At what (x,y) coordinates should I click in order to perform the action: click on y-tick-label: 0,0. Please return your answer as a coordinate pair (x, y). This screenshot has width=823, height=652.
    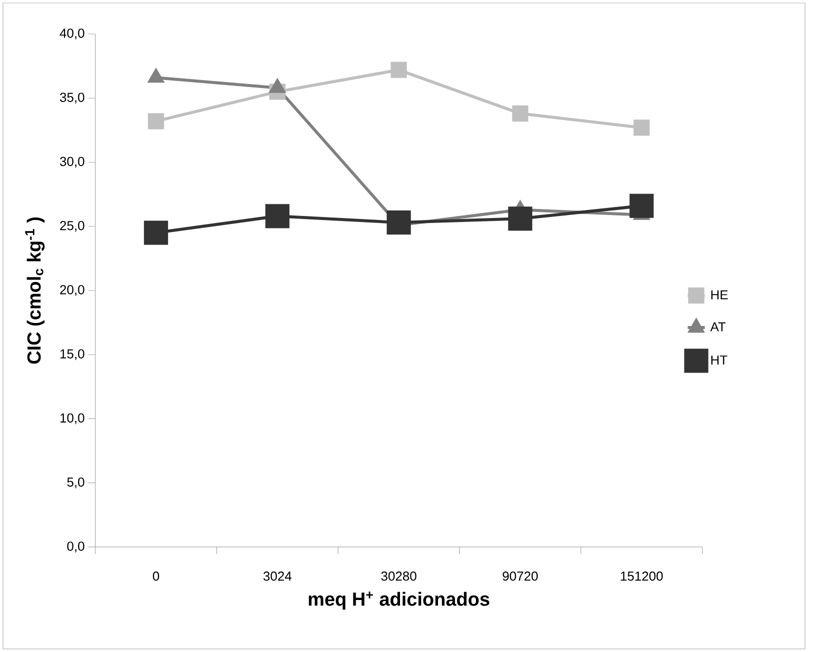
    Looking at the image, I should click on (75, 547).